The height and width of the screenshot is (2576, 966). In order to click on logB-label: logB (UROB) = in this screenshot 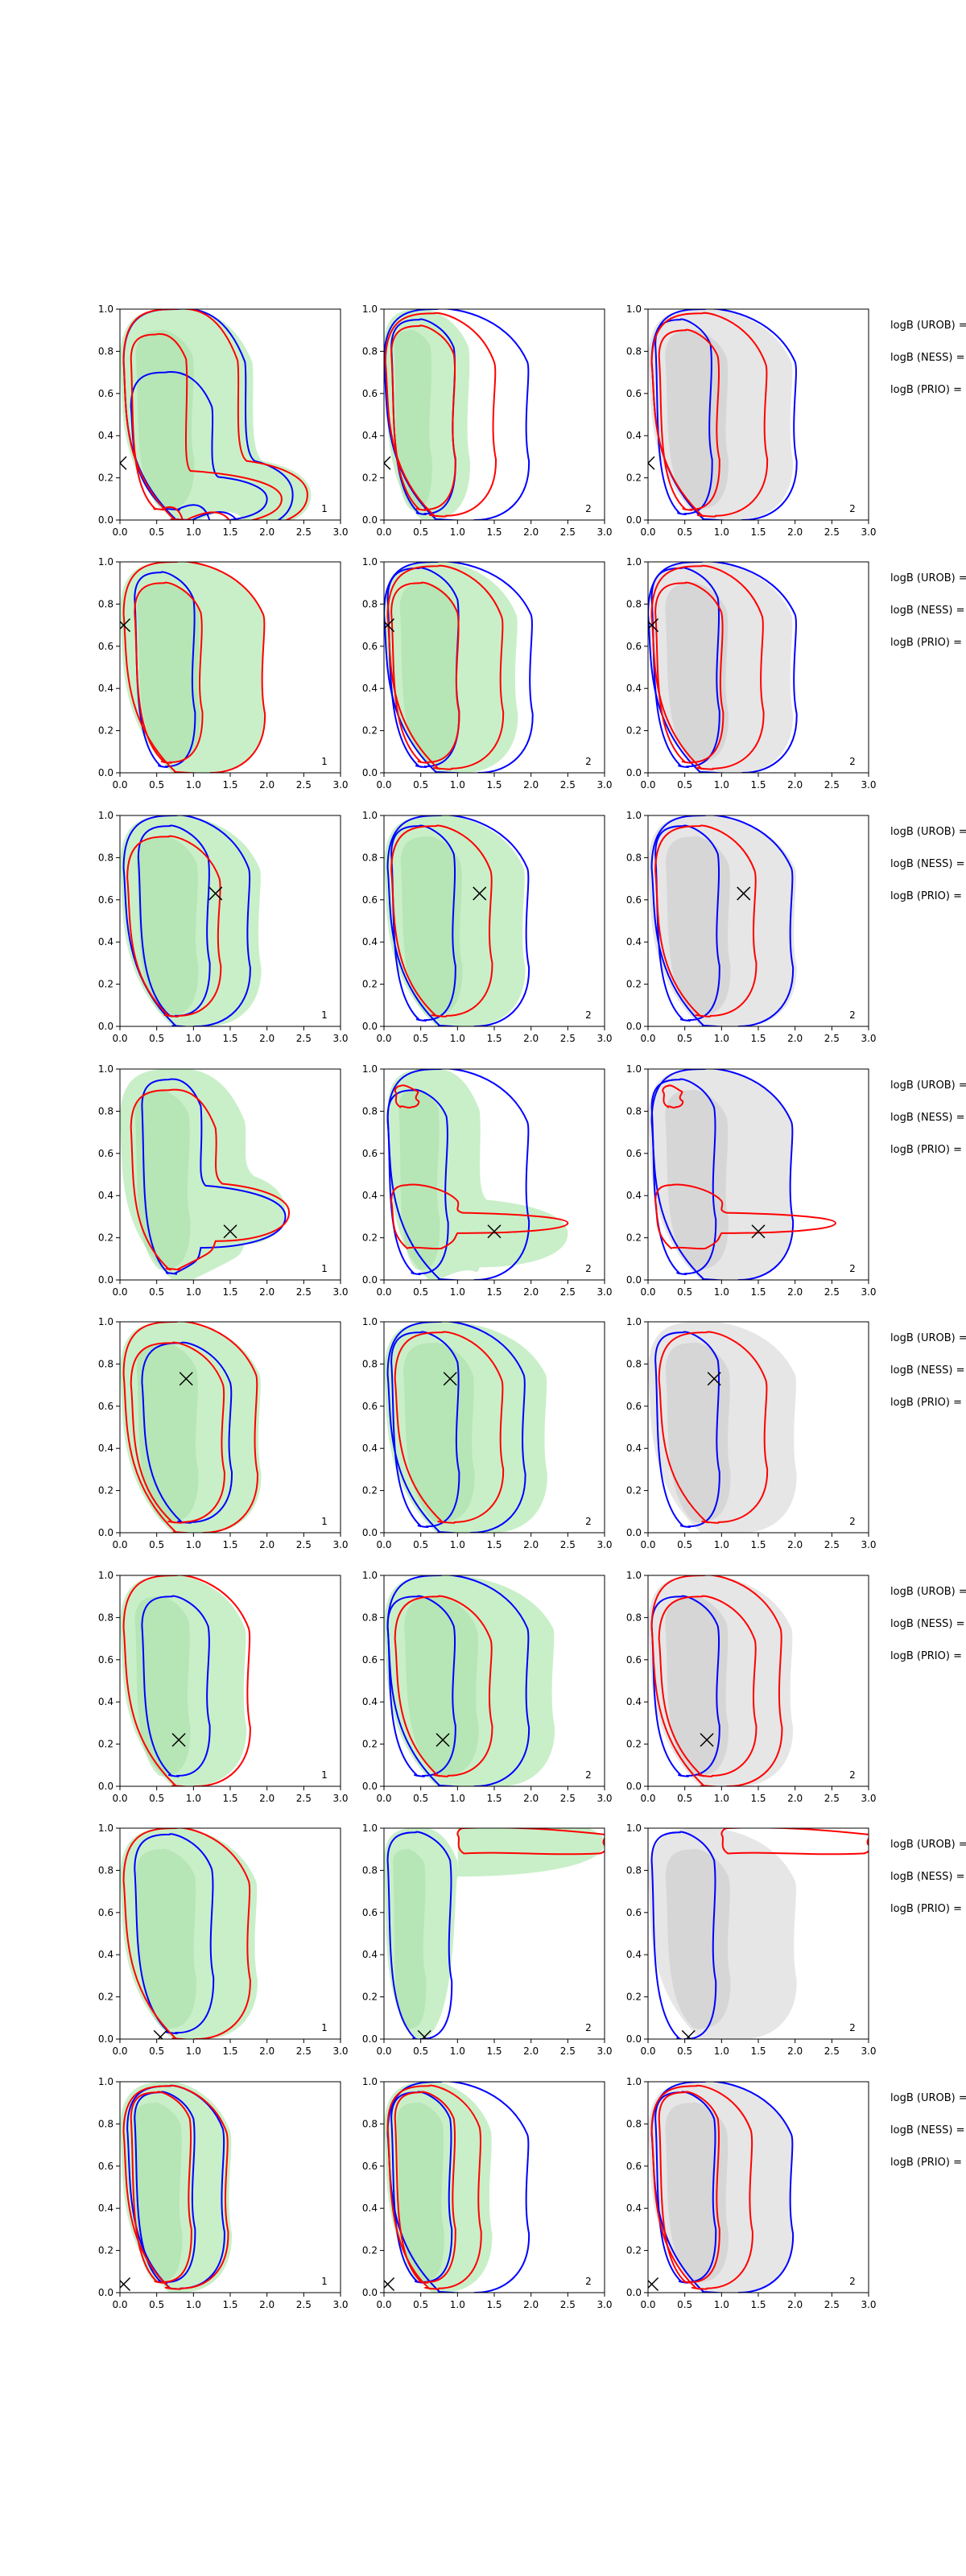, I will do `click(928, 2098)`.